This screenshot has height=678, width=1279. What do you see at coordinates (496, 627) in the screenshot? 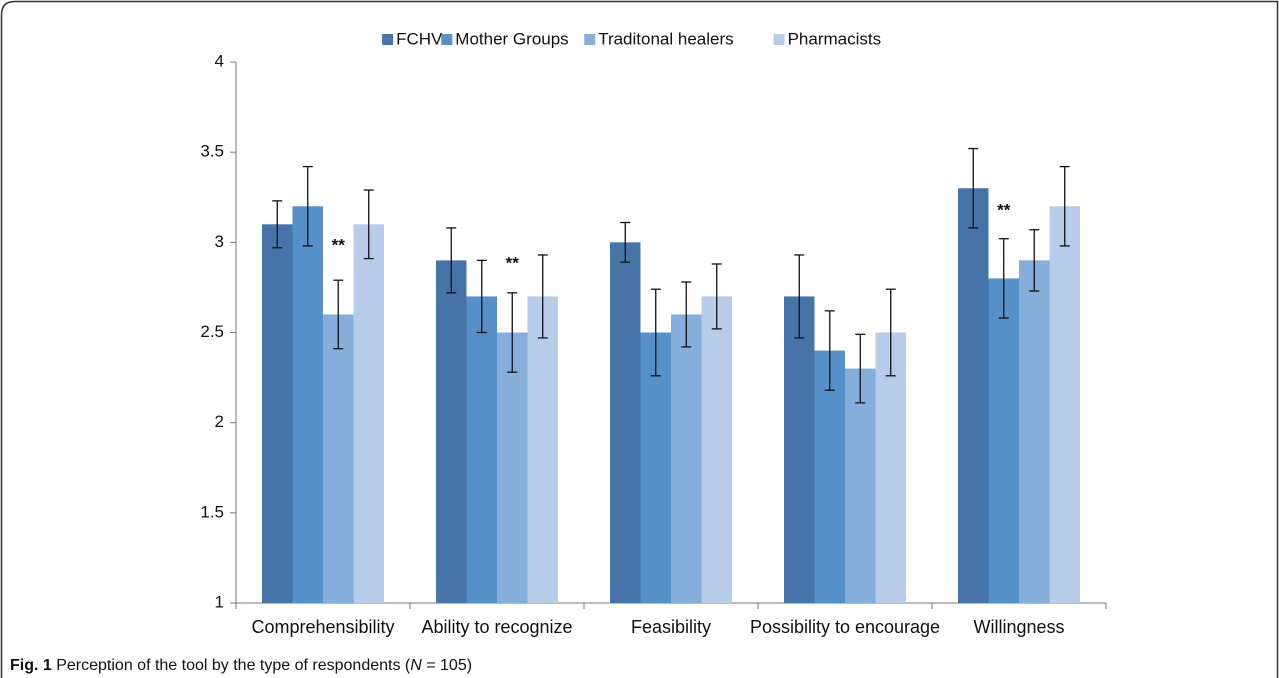
I see `x-tick-label: Ability to recognize` at bounding box center [496, 627].